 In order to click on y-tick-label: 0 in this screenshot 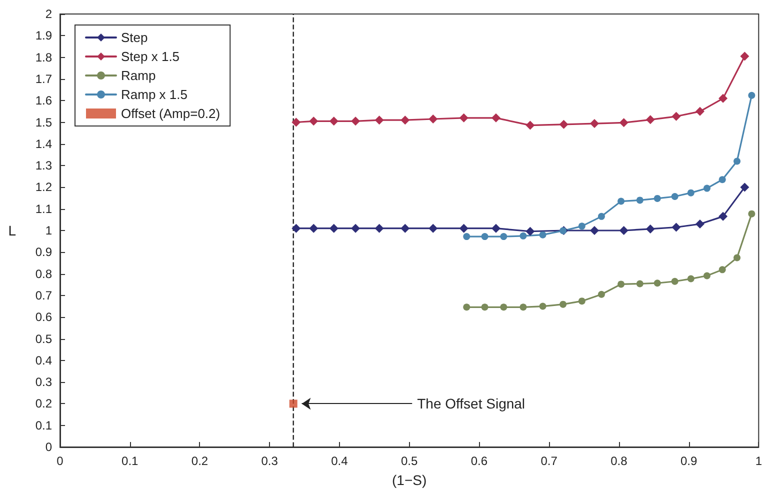, I will do `click(48, 447)`.